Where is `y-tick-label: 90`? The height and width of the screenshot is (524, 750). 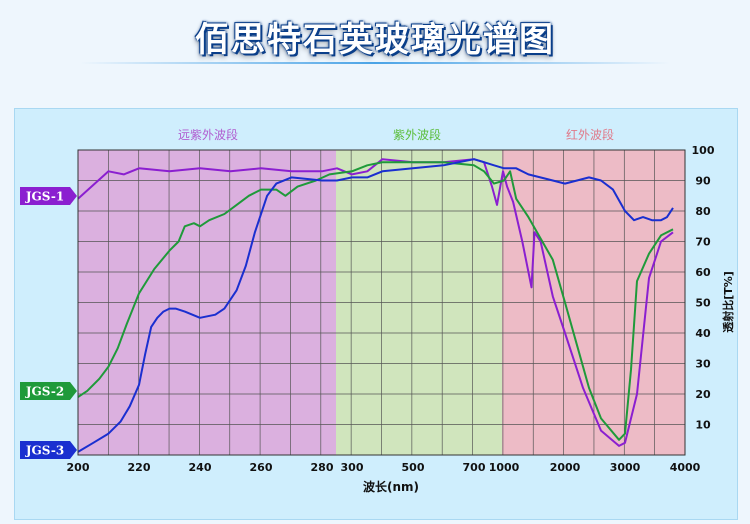 y-tick-label: 90 is located at coordinates (703, 181).